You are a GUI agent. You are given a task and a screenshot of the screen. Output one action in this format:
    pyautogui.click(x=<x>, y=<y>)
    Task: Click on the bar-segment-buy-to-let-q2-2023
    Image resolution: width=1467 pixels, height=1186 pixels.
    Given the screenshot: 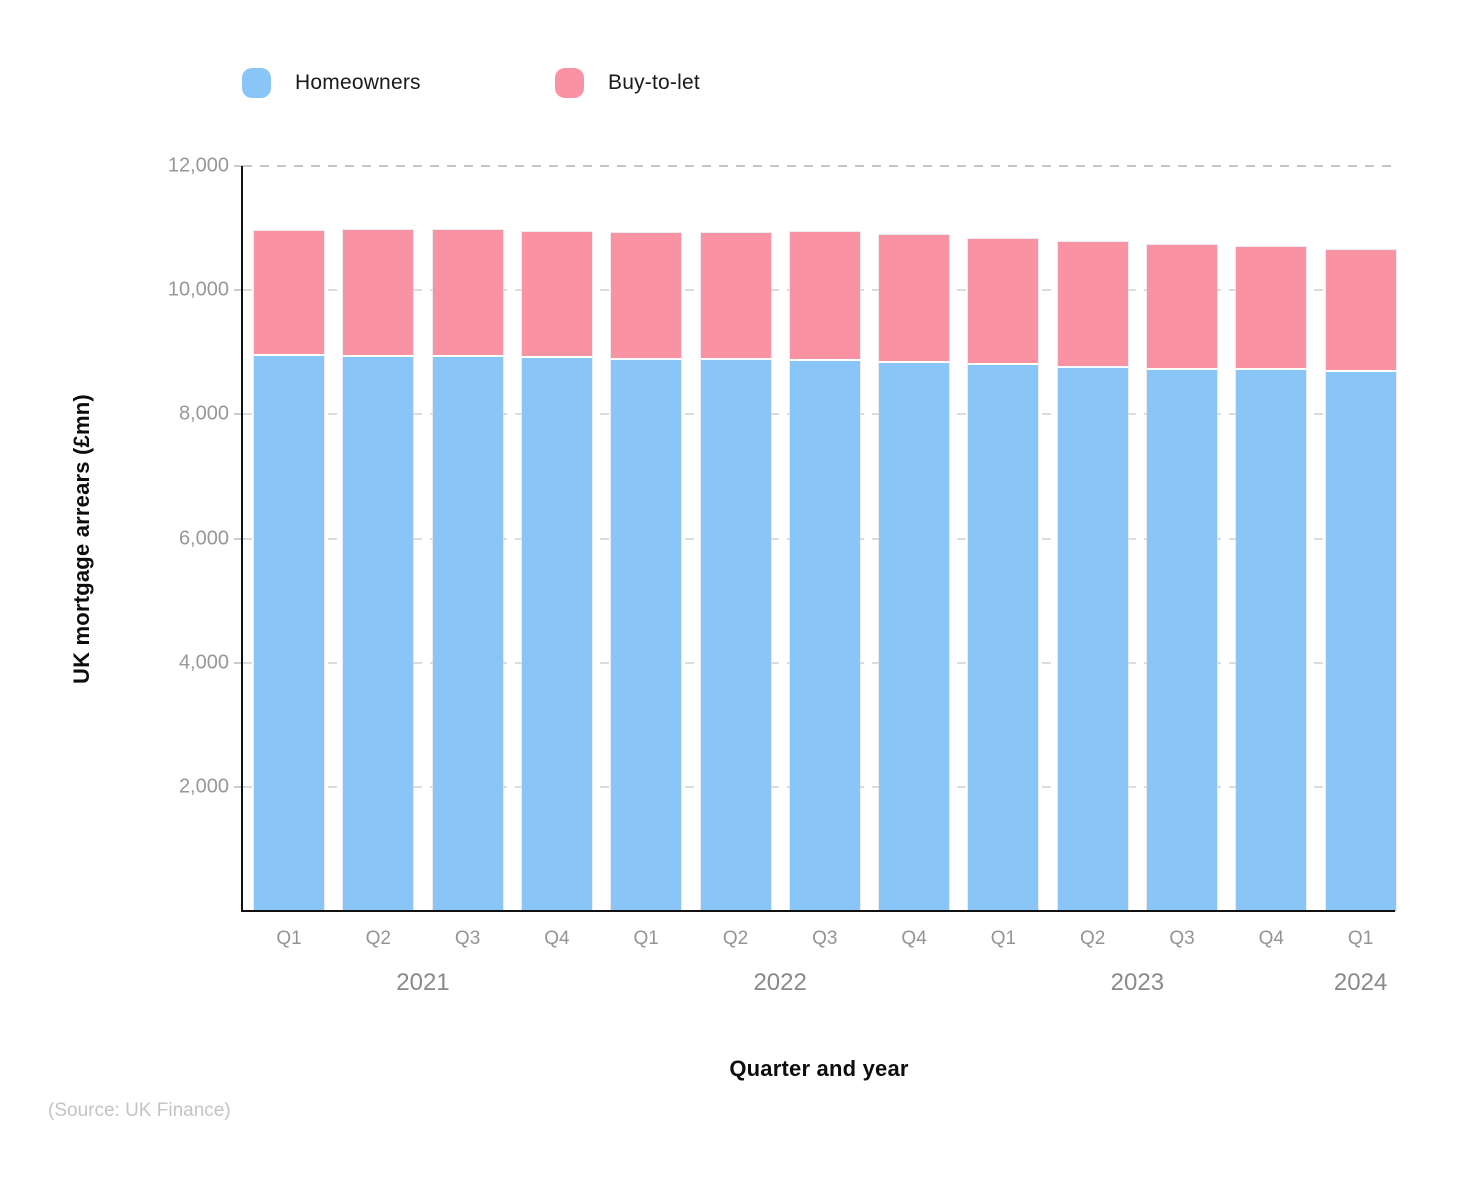 What is the action you would take?
    pyautogui.click(x=1092, y=305)
    